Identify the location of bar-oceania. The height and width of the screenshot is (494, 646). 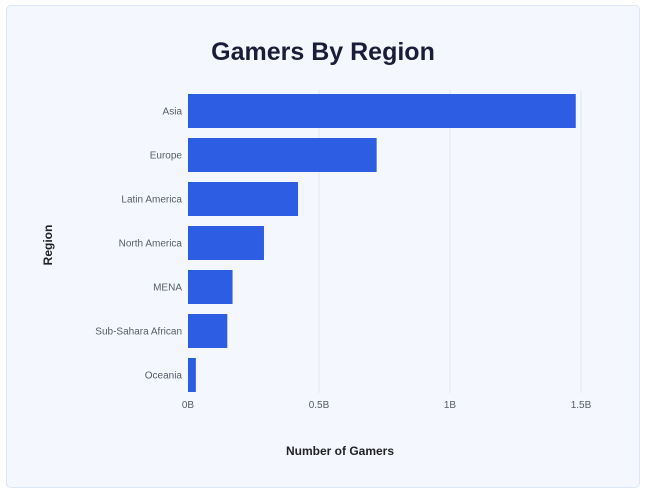
(192, 375).